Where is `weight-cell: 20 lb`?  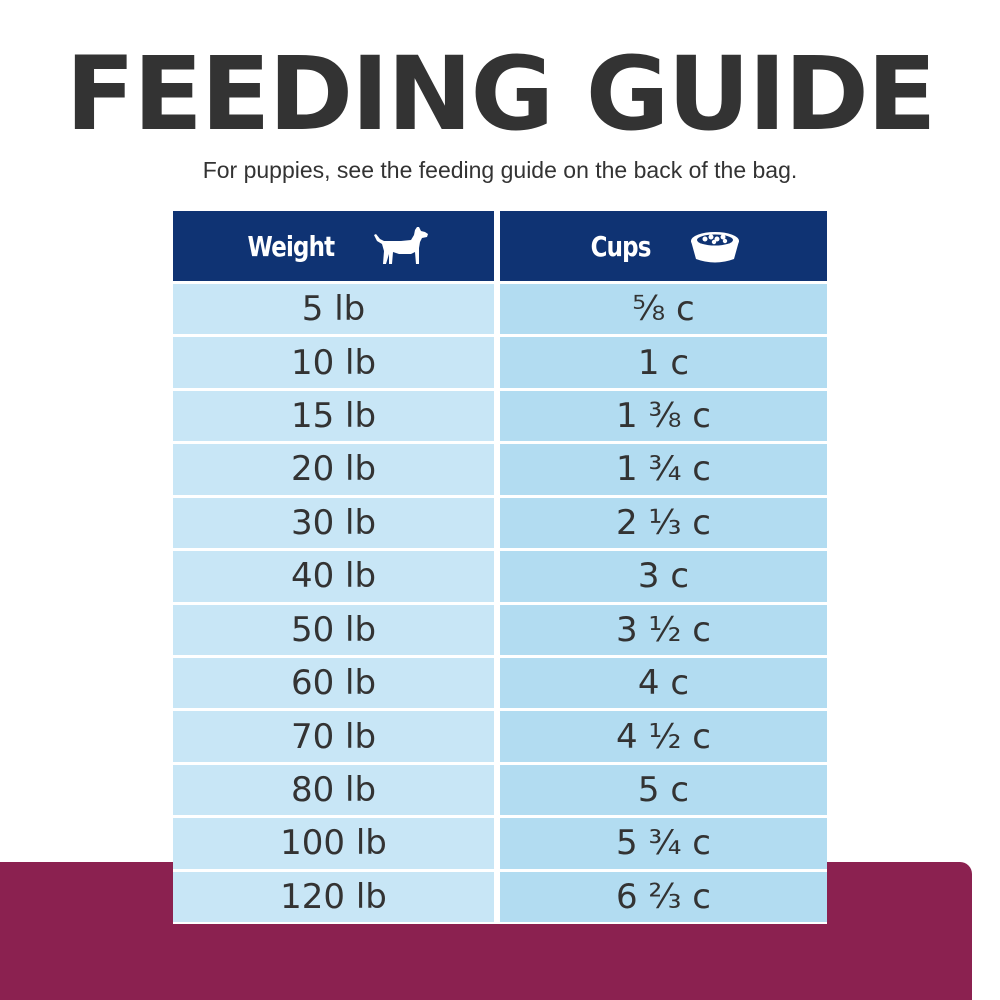
weight-cell: 20 lb is located at coordinates (333, 469).